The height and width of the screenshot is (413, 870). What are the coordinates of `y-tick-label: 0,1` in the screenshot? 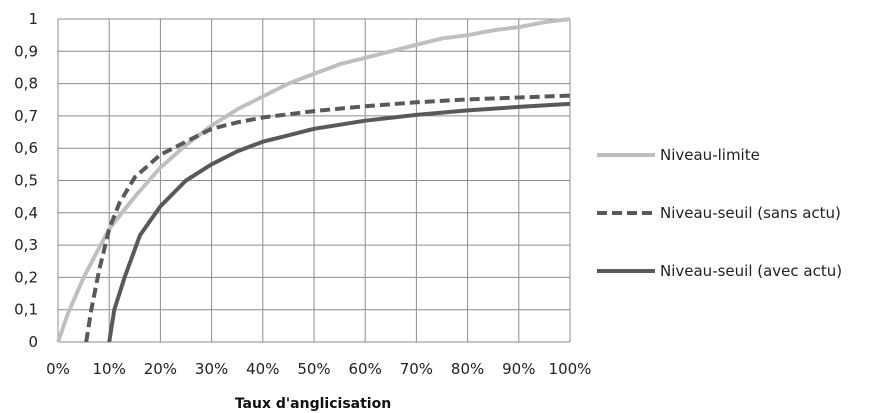 It's located at (26, 310).